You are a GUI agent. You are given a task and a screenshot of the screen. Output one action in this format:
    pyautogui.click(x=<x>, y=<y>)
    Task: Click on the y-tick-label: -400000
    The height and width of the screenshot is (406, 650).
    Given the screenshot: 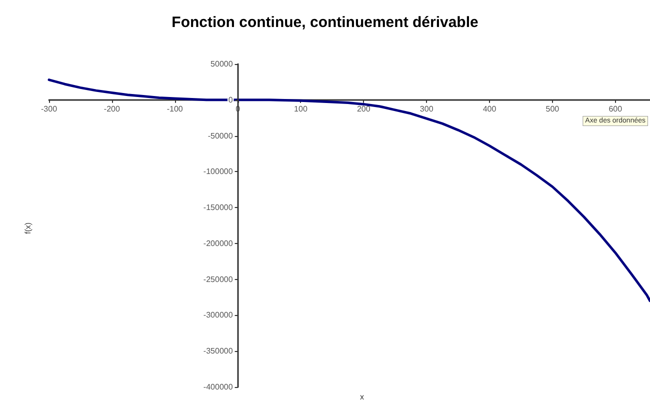 What is the action you would take?
    pyautogui.click(x=218, y=387)
    